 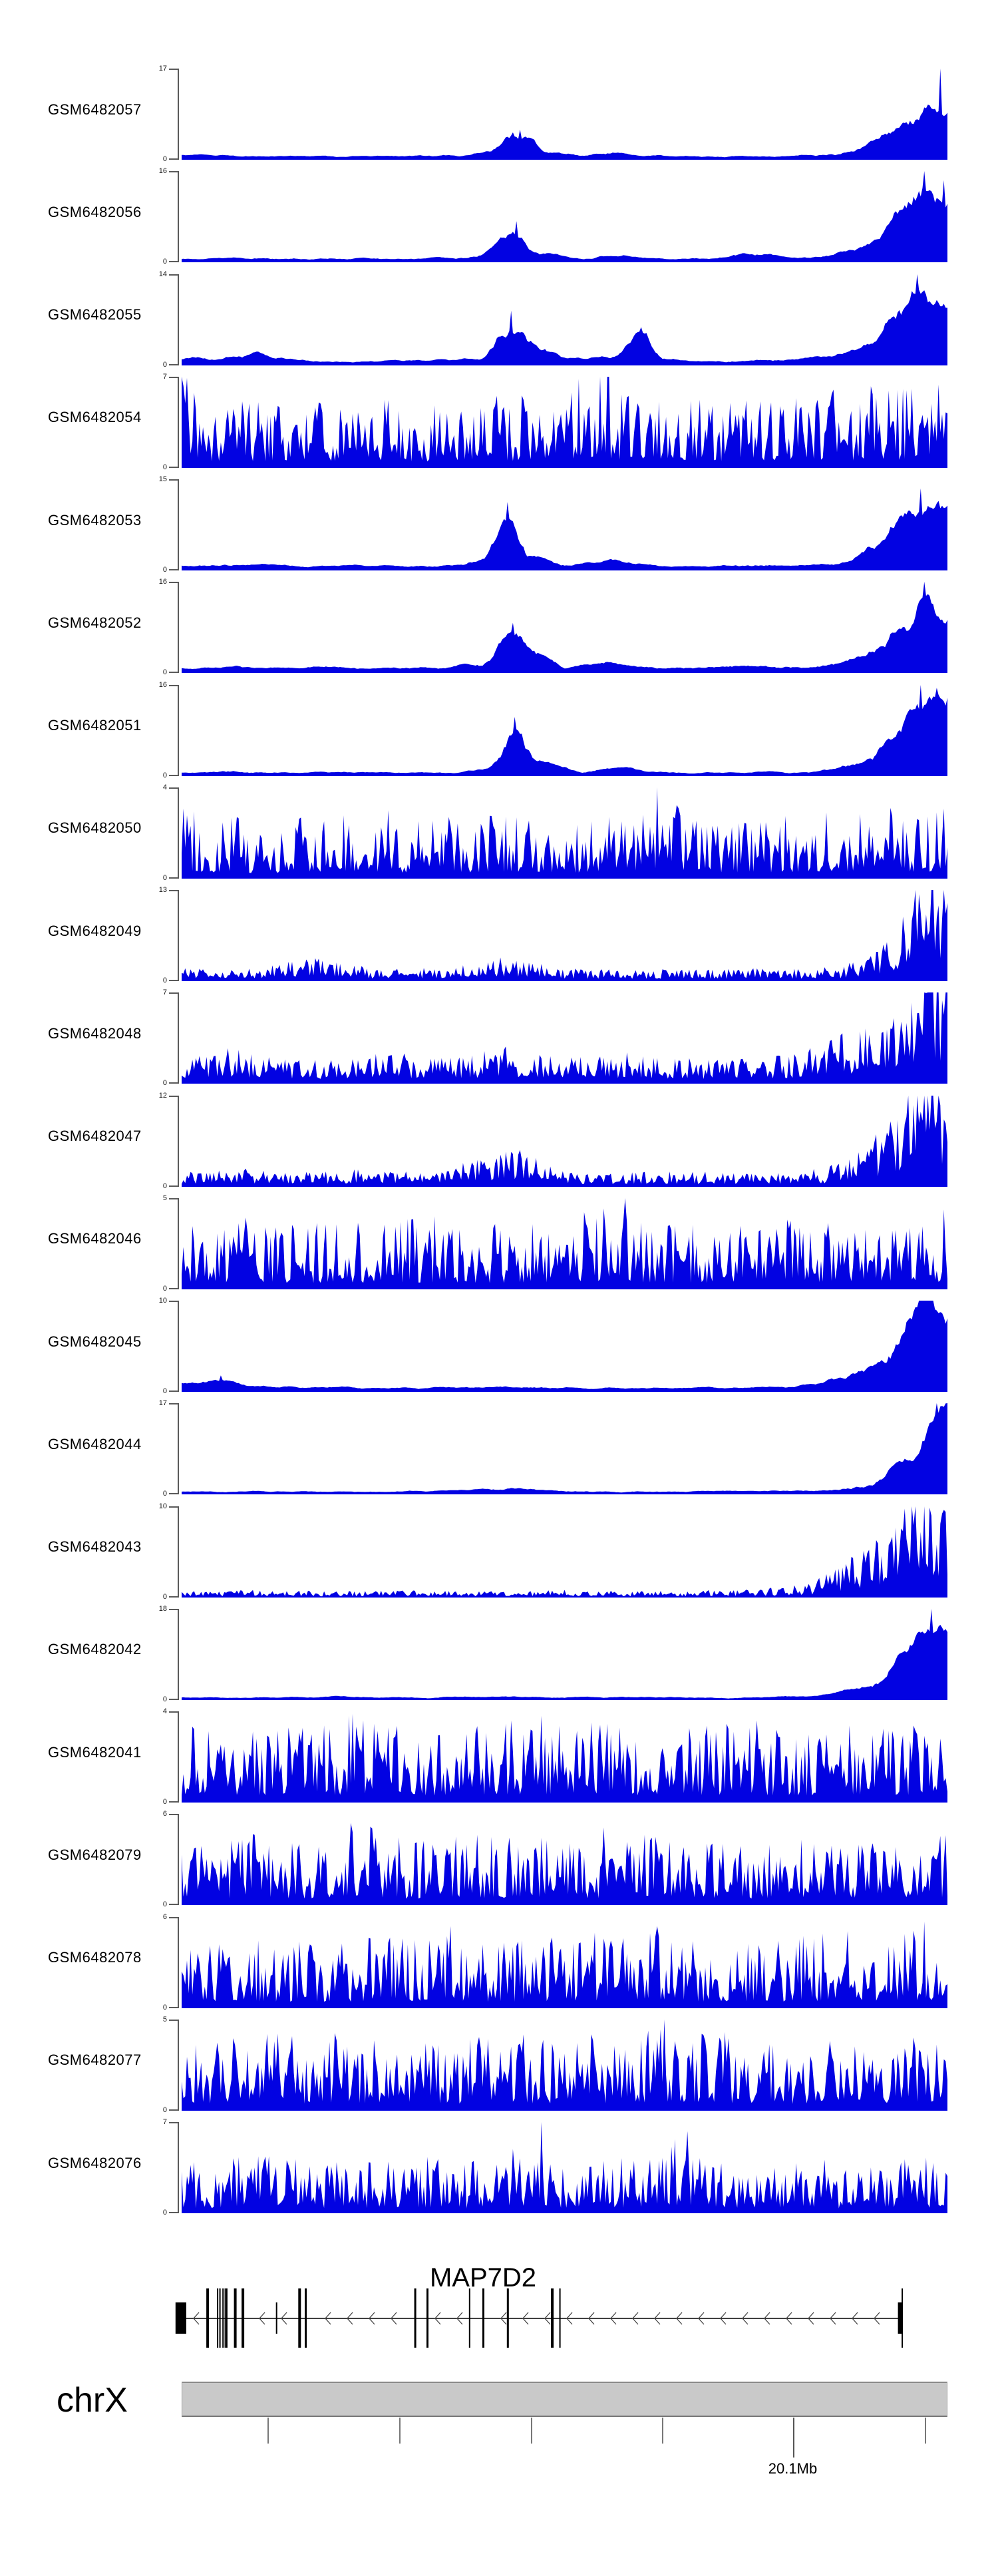 I want to click on coverage-track: GSM6482052 16 0, so click(x=499, y=627).